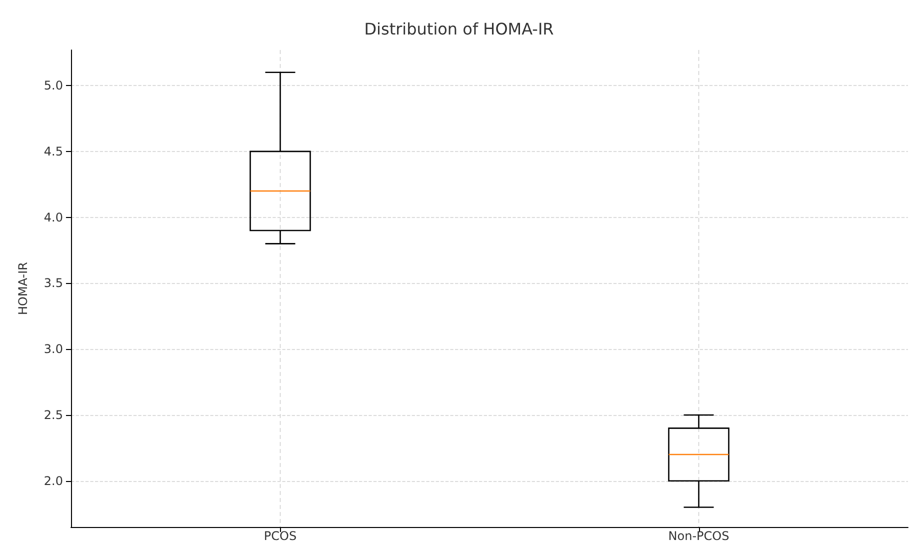  I want to click on y-tick-label: 4.5, so click(53, 151).